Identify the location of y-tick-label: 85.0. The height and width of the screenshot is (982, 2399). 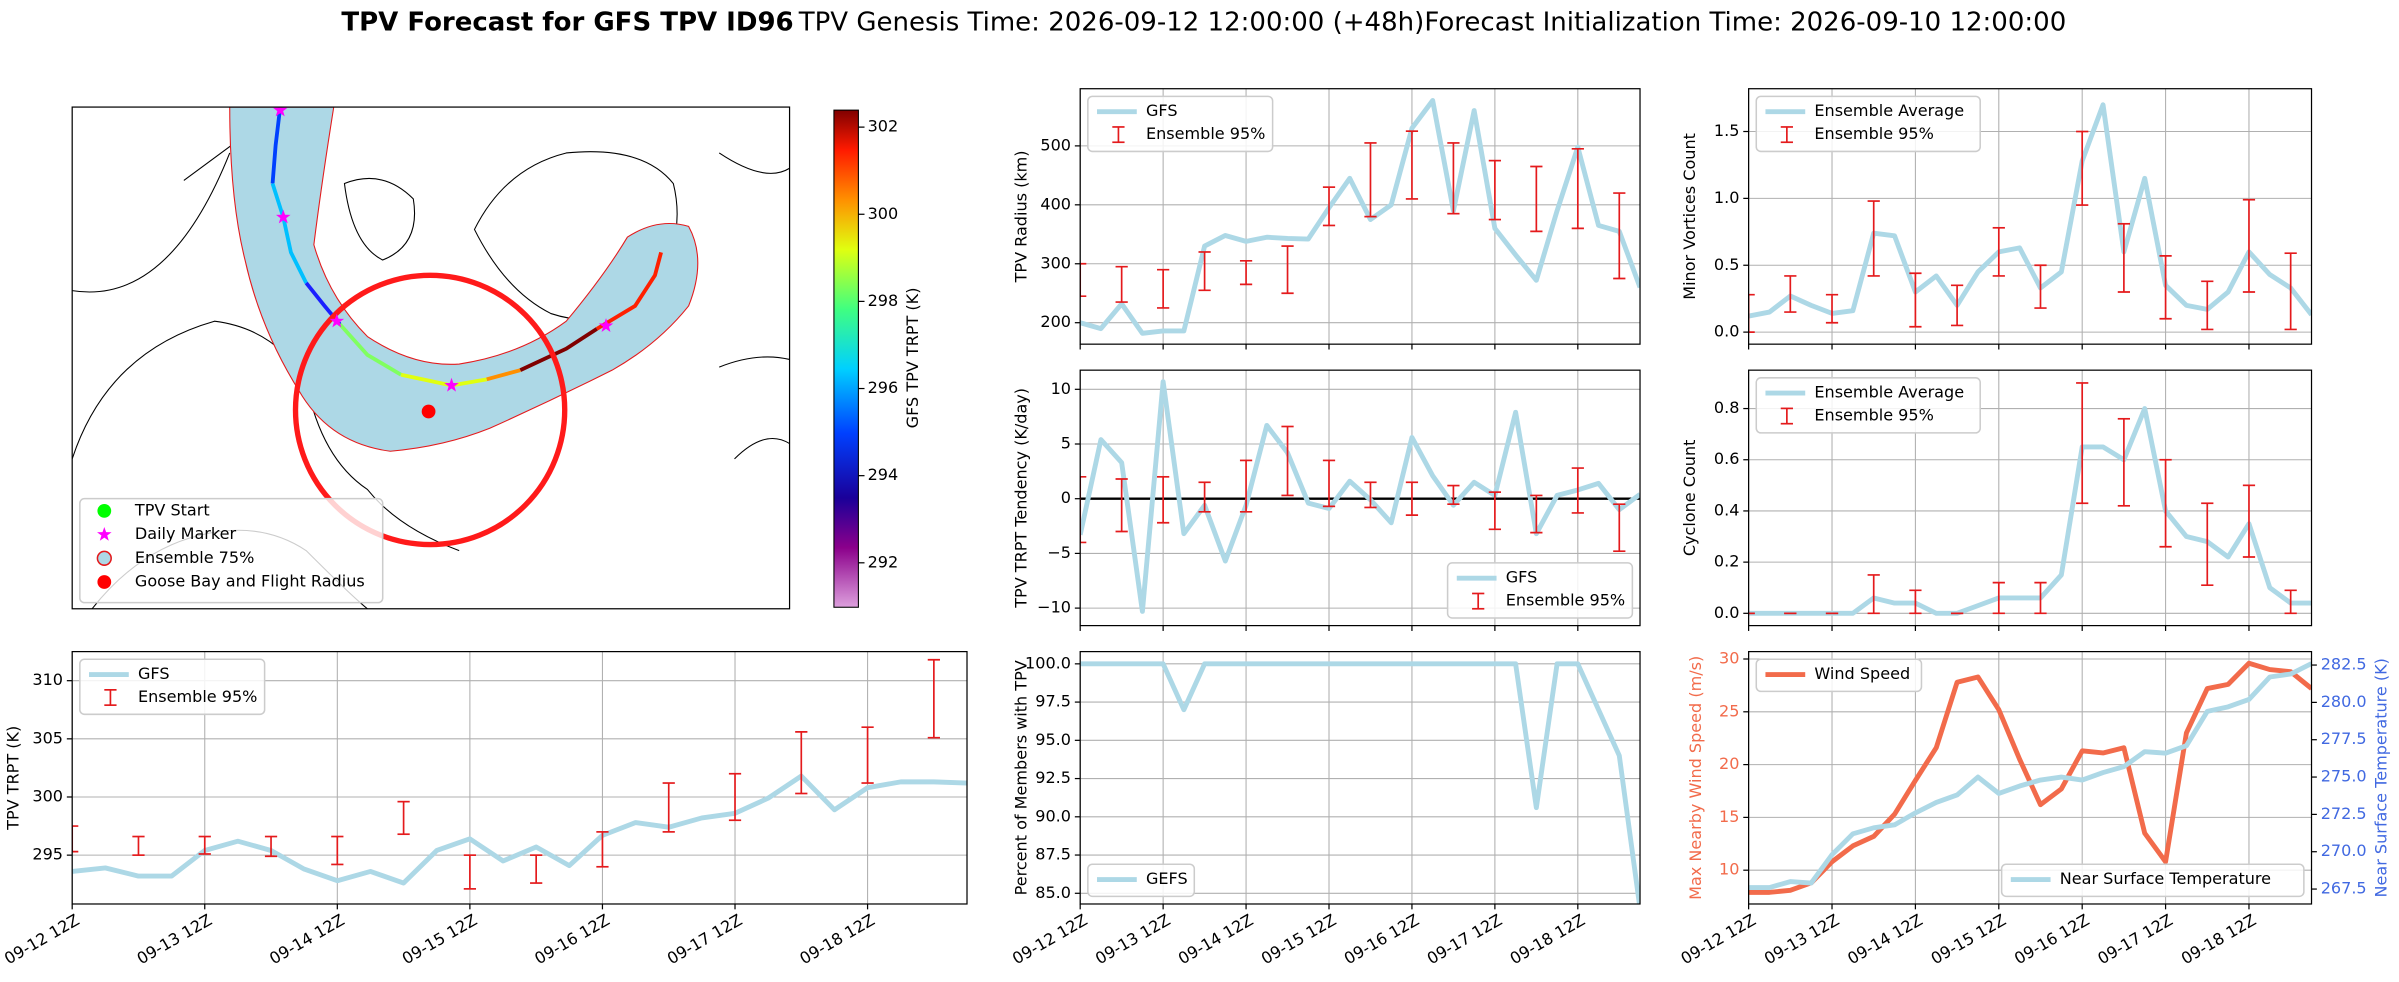
(1053, 892).